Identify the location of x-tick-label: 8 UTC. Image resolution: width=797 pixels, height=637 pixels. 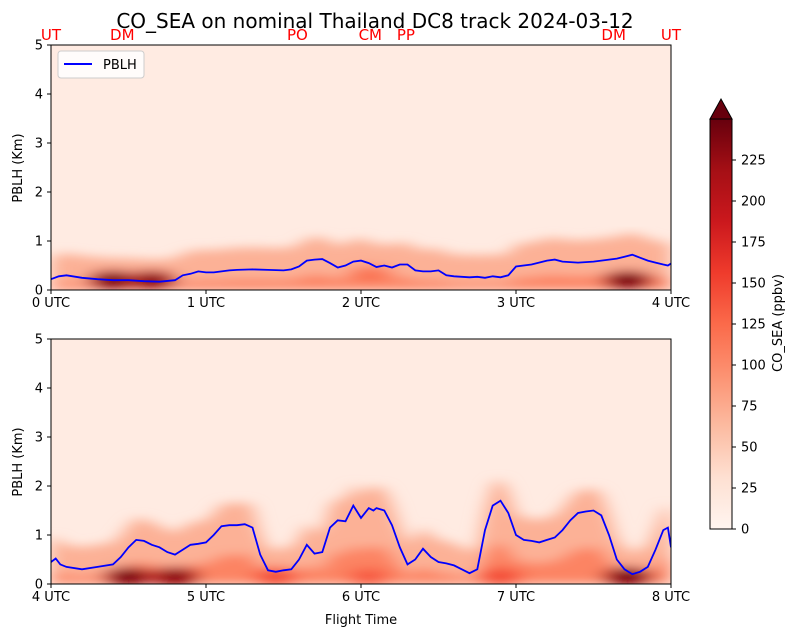
(671, 597).